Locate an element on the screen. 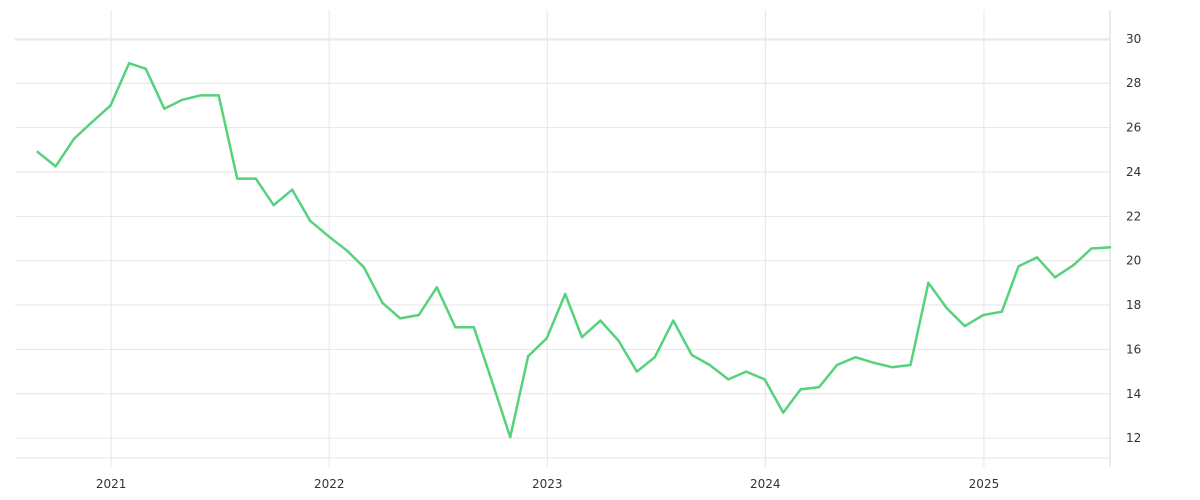 The height and width of the screenshot is (500, 1200). y-tick-label: 28 is located at coordinates (1133, 83).